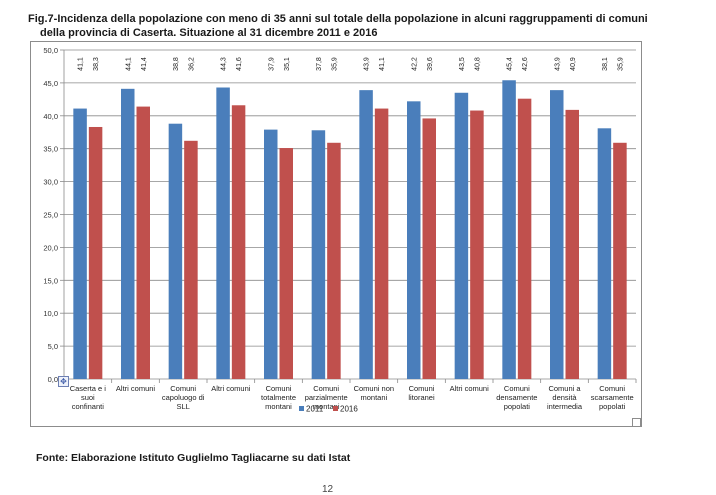  I want to click on data-label: 40,9, so click(573, 64).